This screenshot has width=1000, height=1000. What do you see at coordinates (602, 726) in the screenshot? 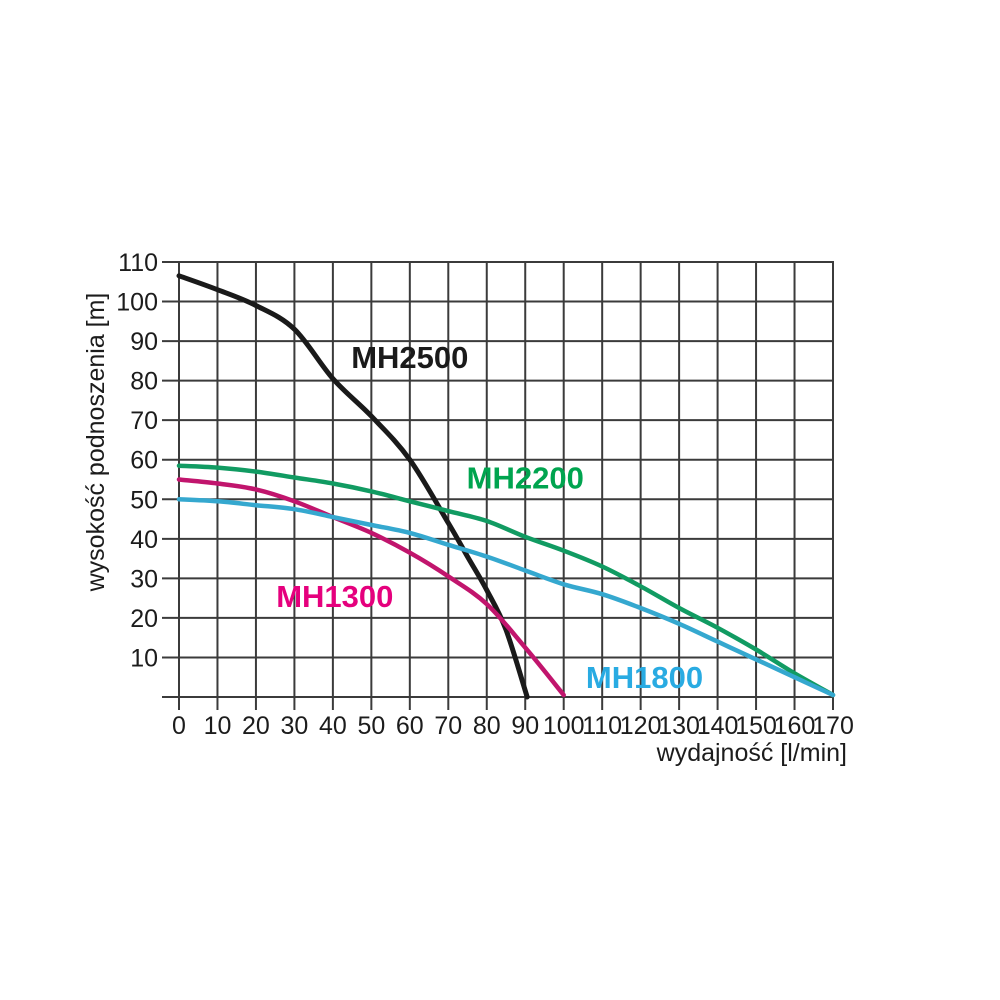
I see `x-tick-label-110: 110` at bounding box center [602, 726].